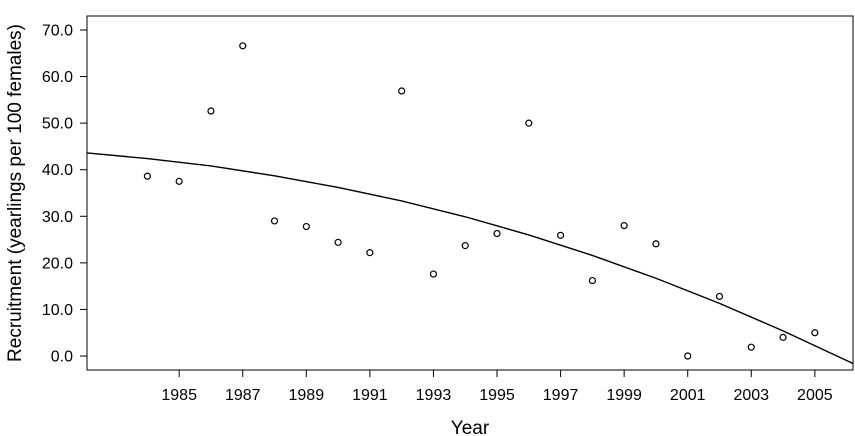 This screenshot has height=436, width=855. What do you see at coordinates (15, 193) in the screenshot?
I see `y-axis-title: Recruitment (yearlings per 100 females)` at bounding box center [15, 193].